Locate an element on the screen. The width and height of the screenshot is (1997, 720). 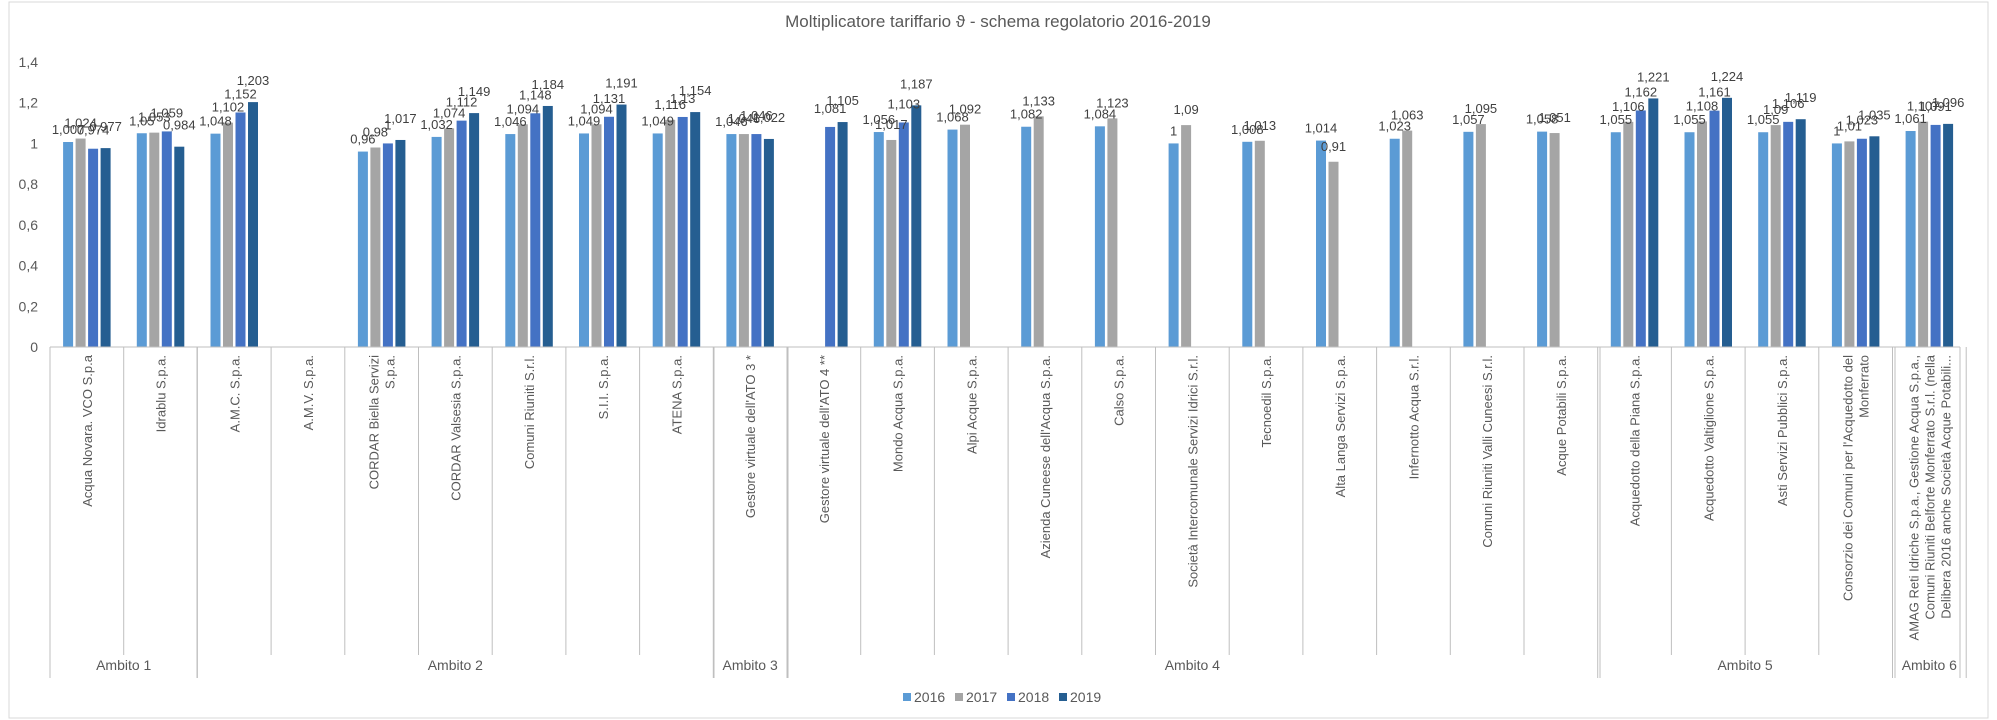
category-label: Tecnoedil S.p.a. is located at coordinates (1266, 401).